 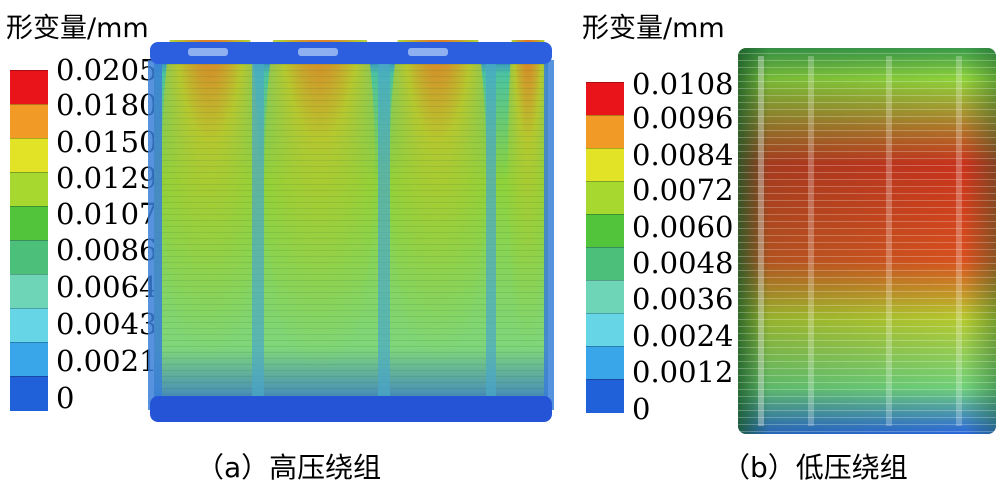 I want to click on legend-tick: 0.0036, so click(x=683, y=299).